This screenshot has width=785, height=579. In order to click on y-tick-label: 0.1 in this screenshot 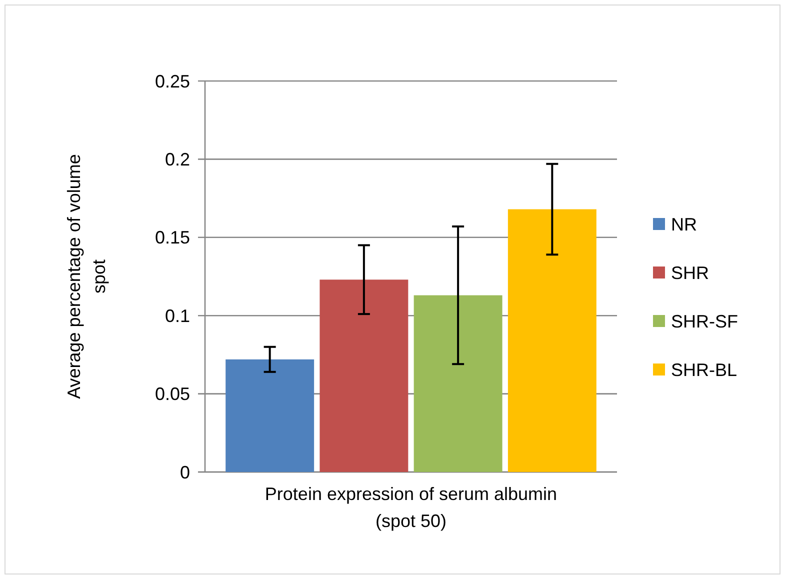, I will do `click(177, 316)`.